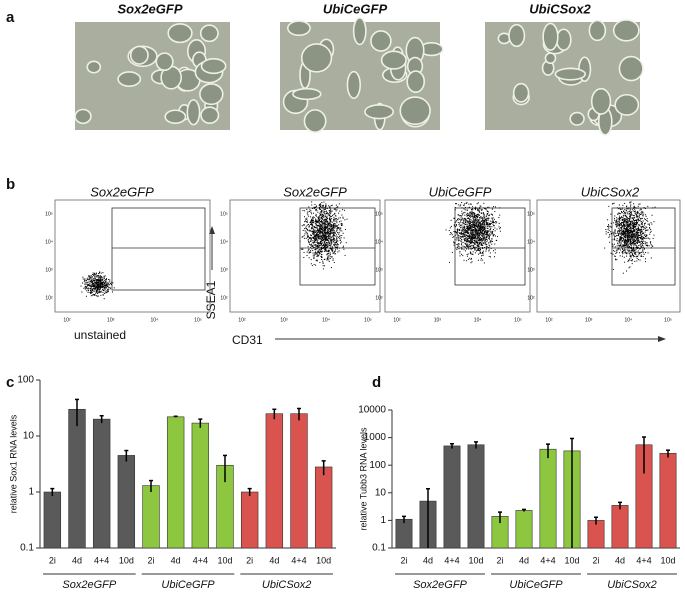 This screenshot has height=602, width=685. Describe the element at coordinates (379, 214) in the screenshot. I see `tick-label: 10⁵` at that location.